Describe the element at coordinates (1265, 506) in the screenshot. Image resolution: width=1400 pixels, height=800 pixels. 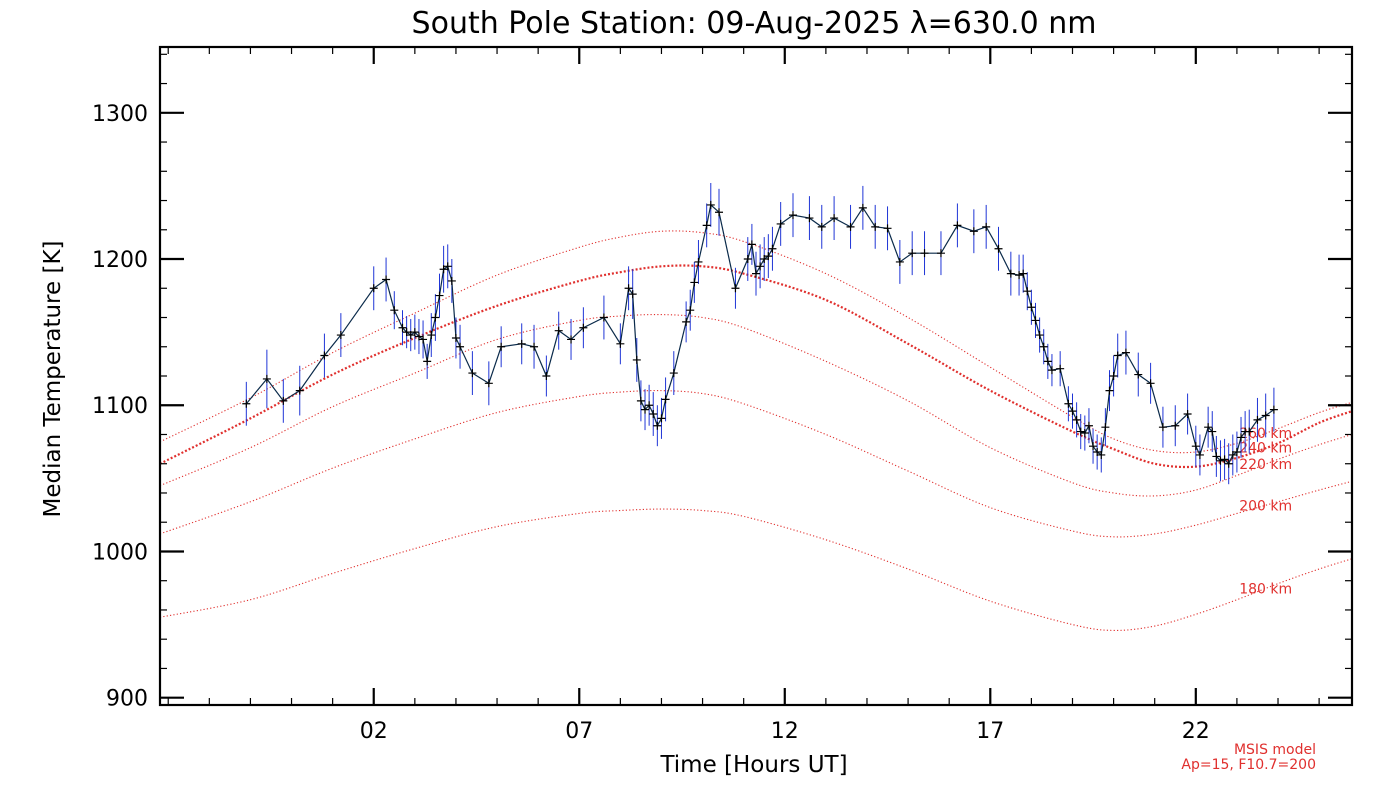
I see `model-label-200-km: 200 km` at that location.